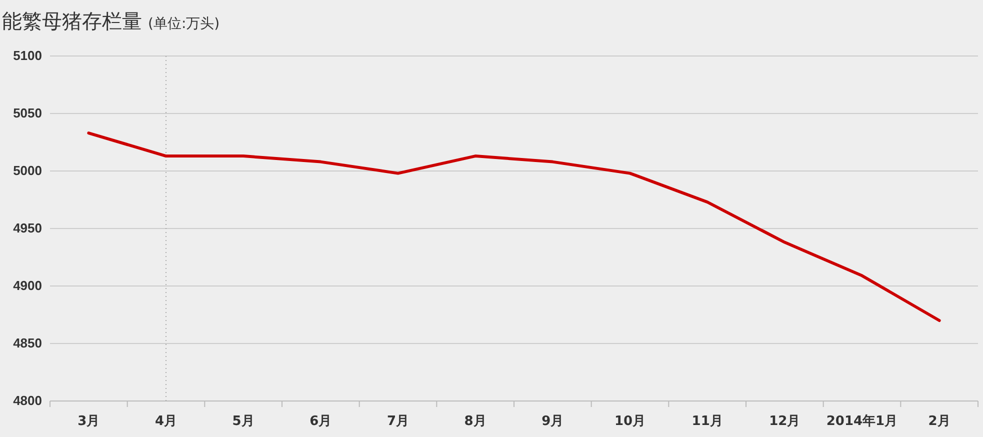 The height and width of the screenshot is (437, 983). What do you see at coordinates (321, 421) in the screenshot?
I see `x-tick-label: 6月` at bounding box center [321, 421].